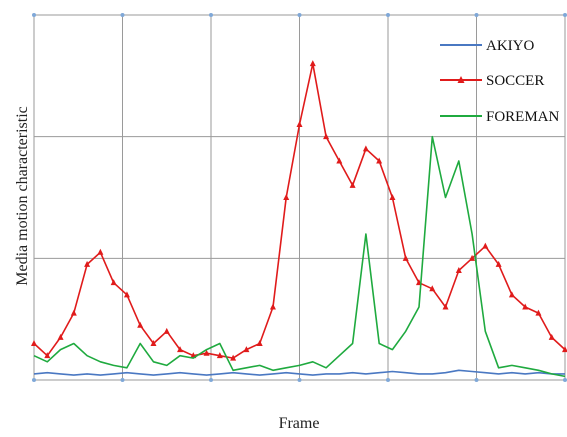 The image size is (567, 437). What do you see at coordinates (299, 372) in the screenshot?
I see `series-line-akiyo` at bounding box center [299, 372].